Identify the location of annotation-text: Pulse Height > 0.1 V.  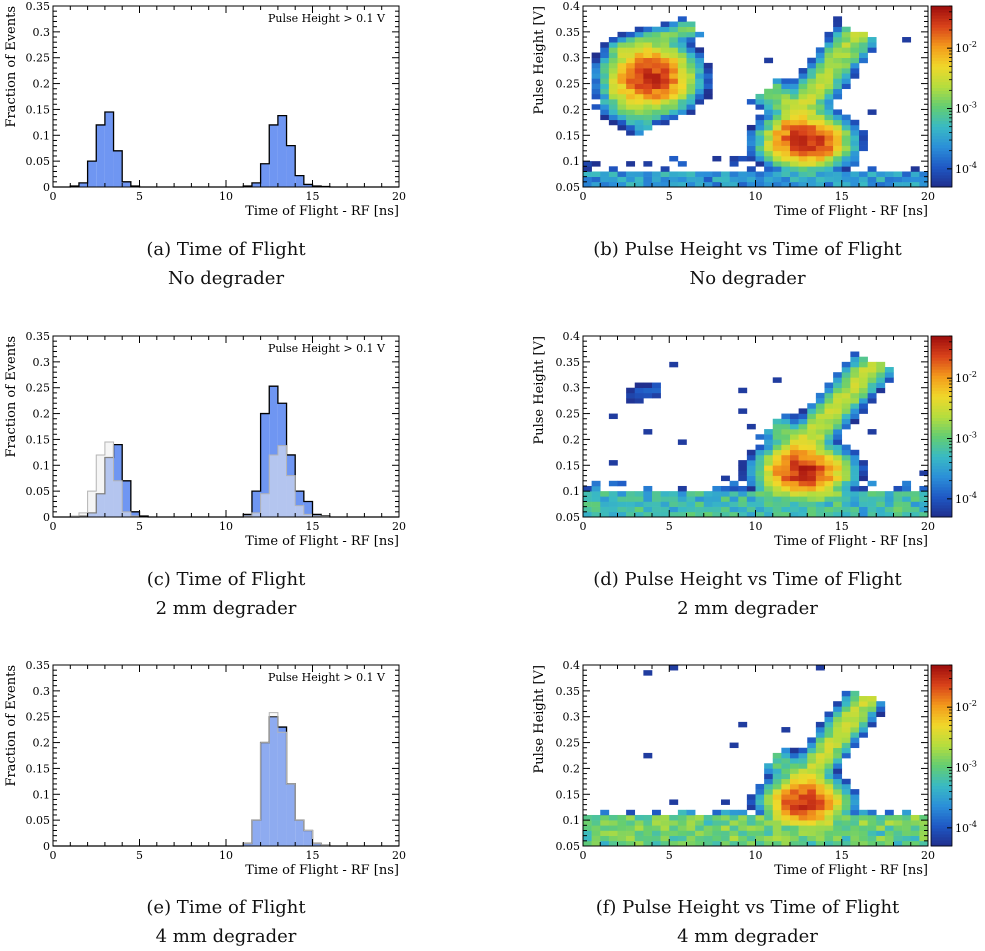
(327, 348).